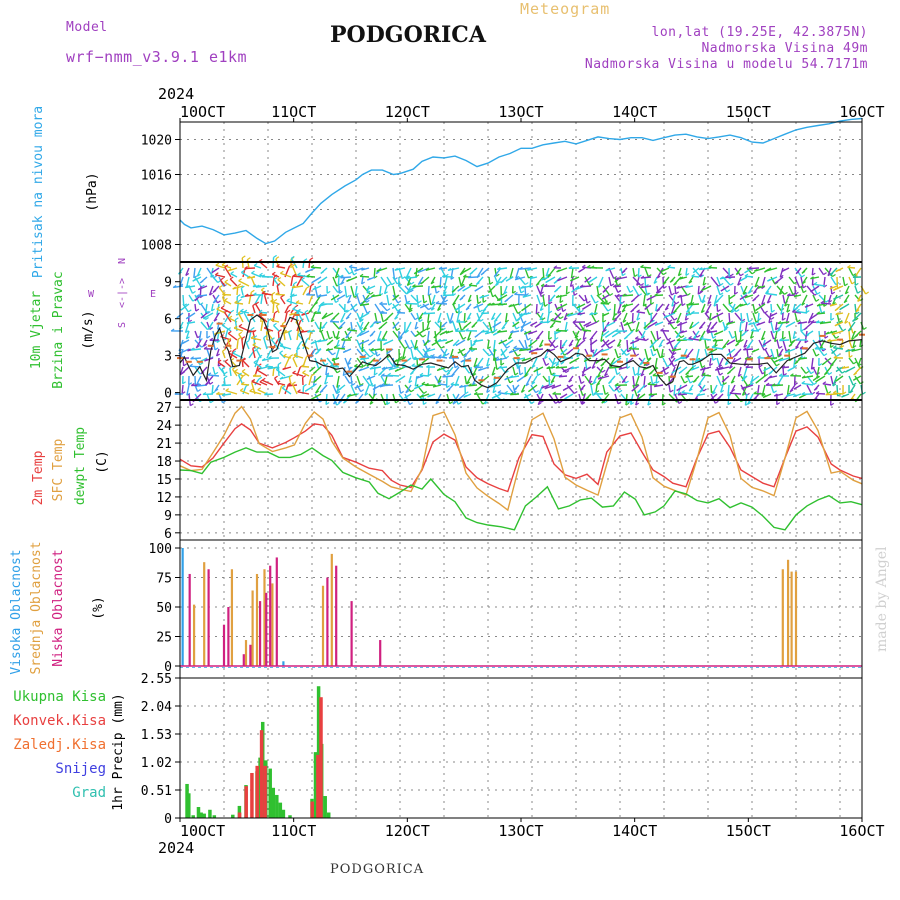 This screenshot has width=900, height=900. Describe the element at coordinates (861, 112) in the screenshot. I see `x-label-top: 16OCT` at that location.